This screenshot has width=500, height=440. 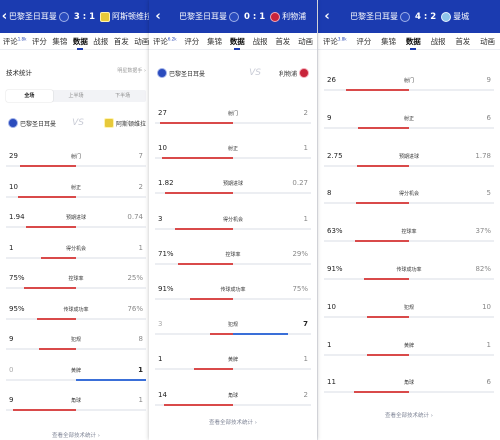 I want to click on home-value: 95%, so click(x=17, y=308).